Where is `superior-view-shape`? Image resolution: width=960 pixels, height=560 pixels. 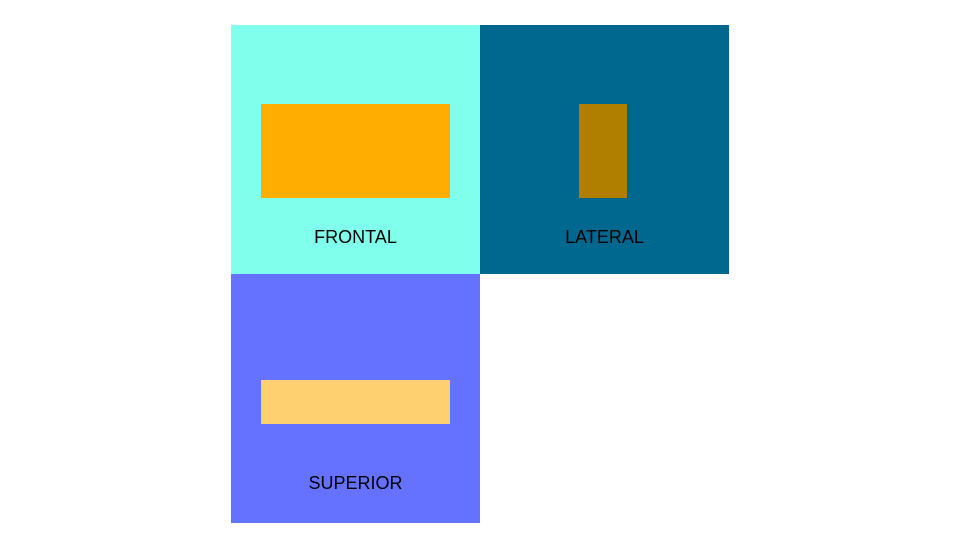
superior-view-shape is located at coordinates (355, 402).